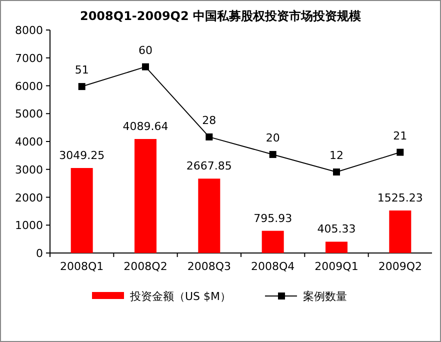  I want to click on y-tick-label: 5000, so click(29, 114).